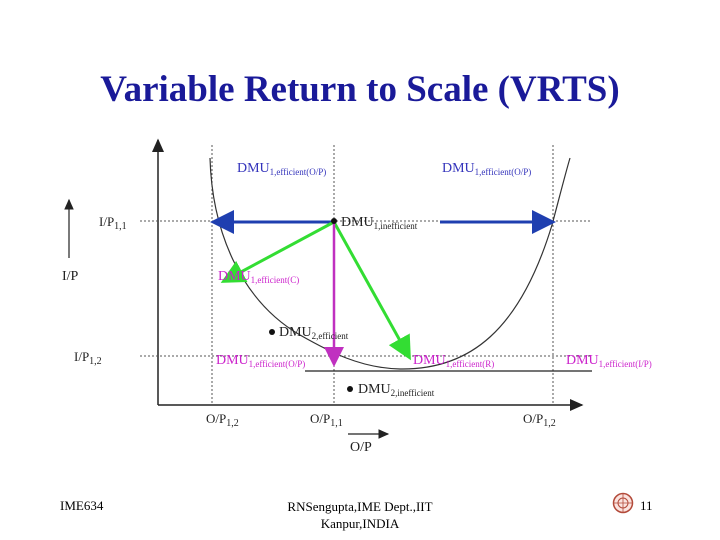  What do you see at coordinates (326, 420) in the screenshot?
I see `x-tick-op11: O/P1,1` at bounding box center [326, 420].